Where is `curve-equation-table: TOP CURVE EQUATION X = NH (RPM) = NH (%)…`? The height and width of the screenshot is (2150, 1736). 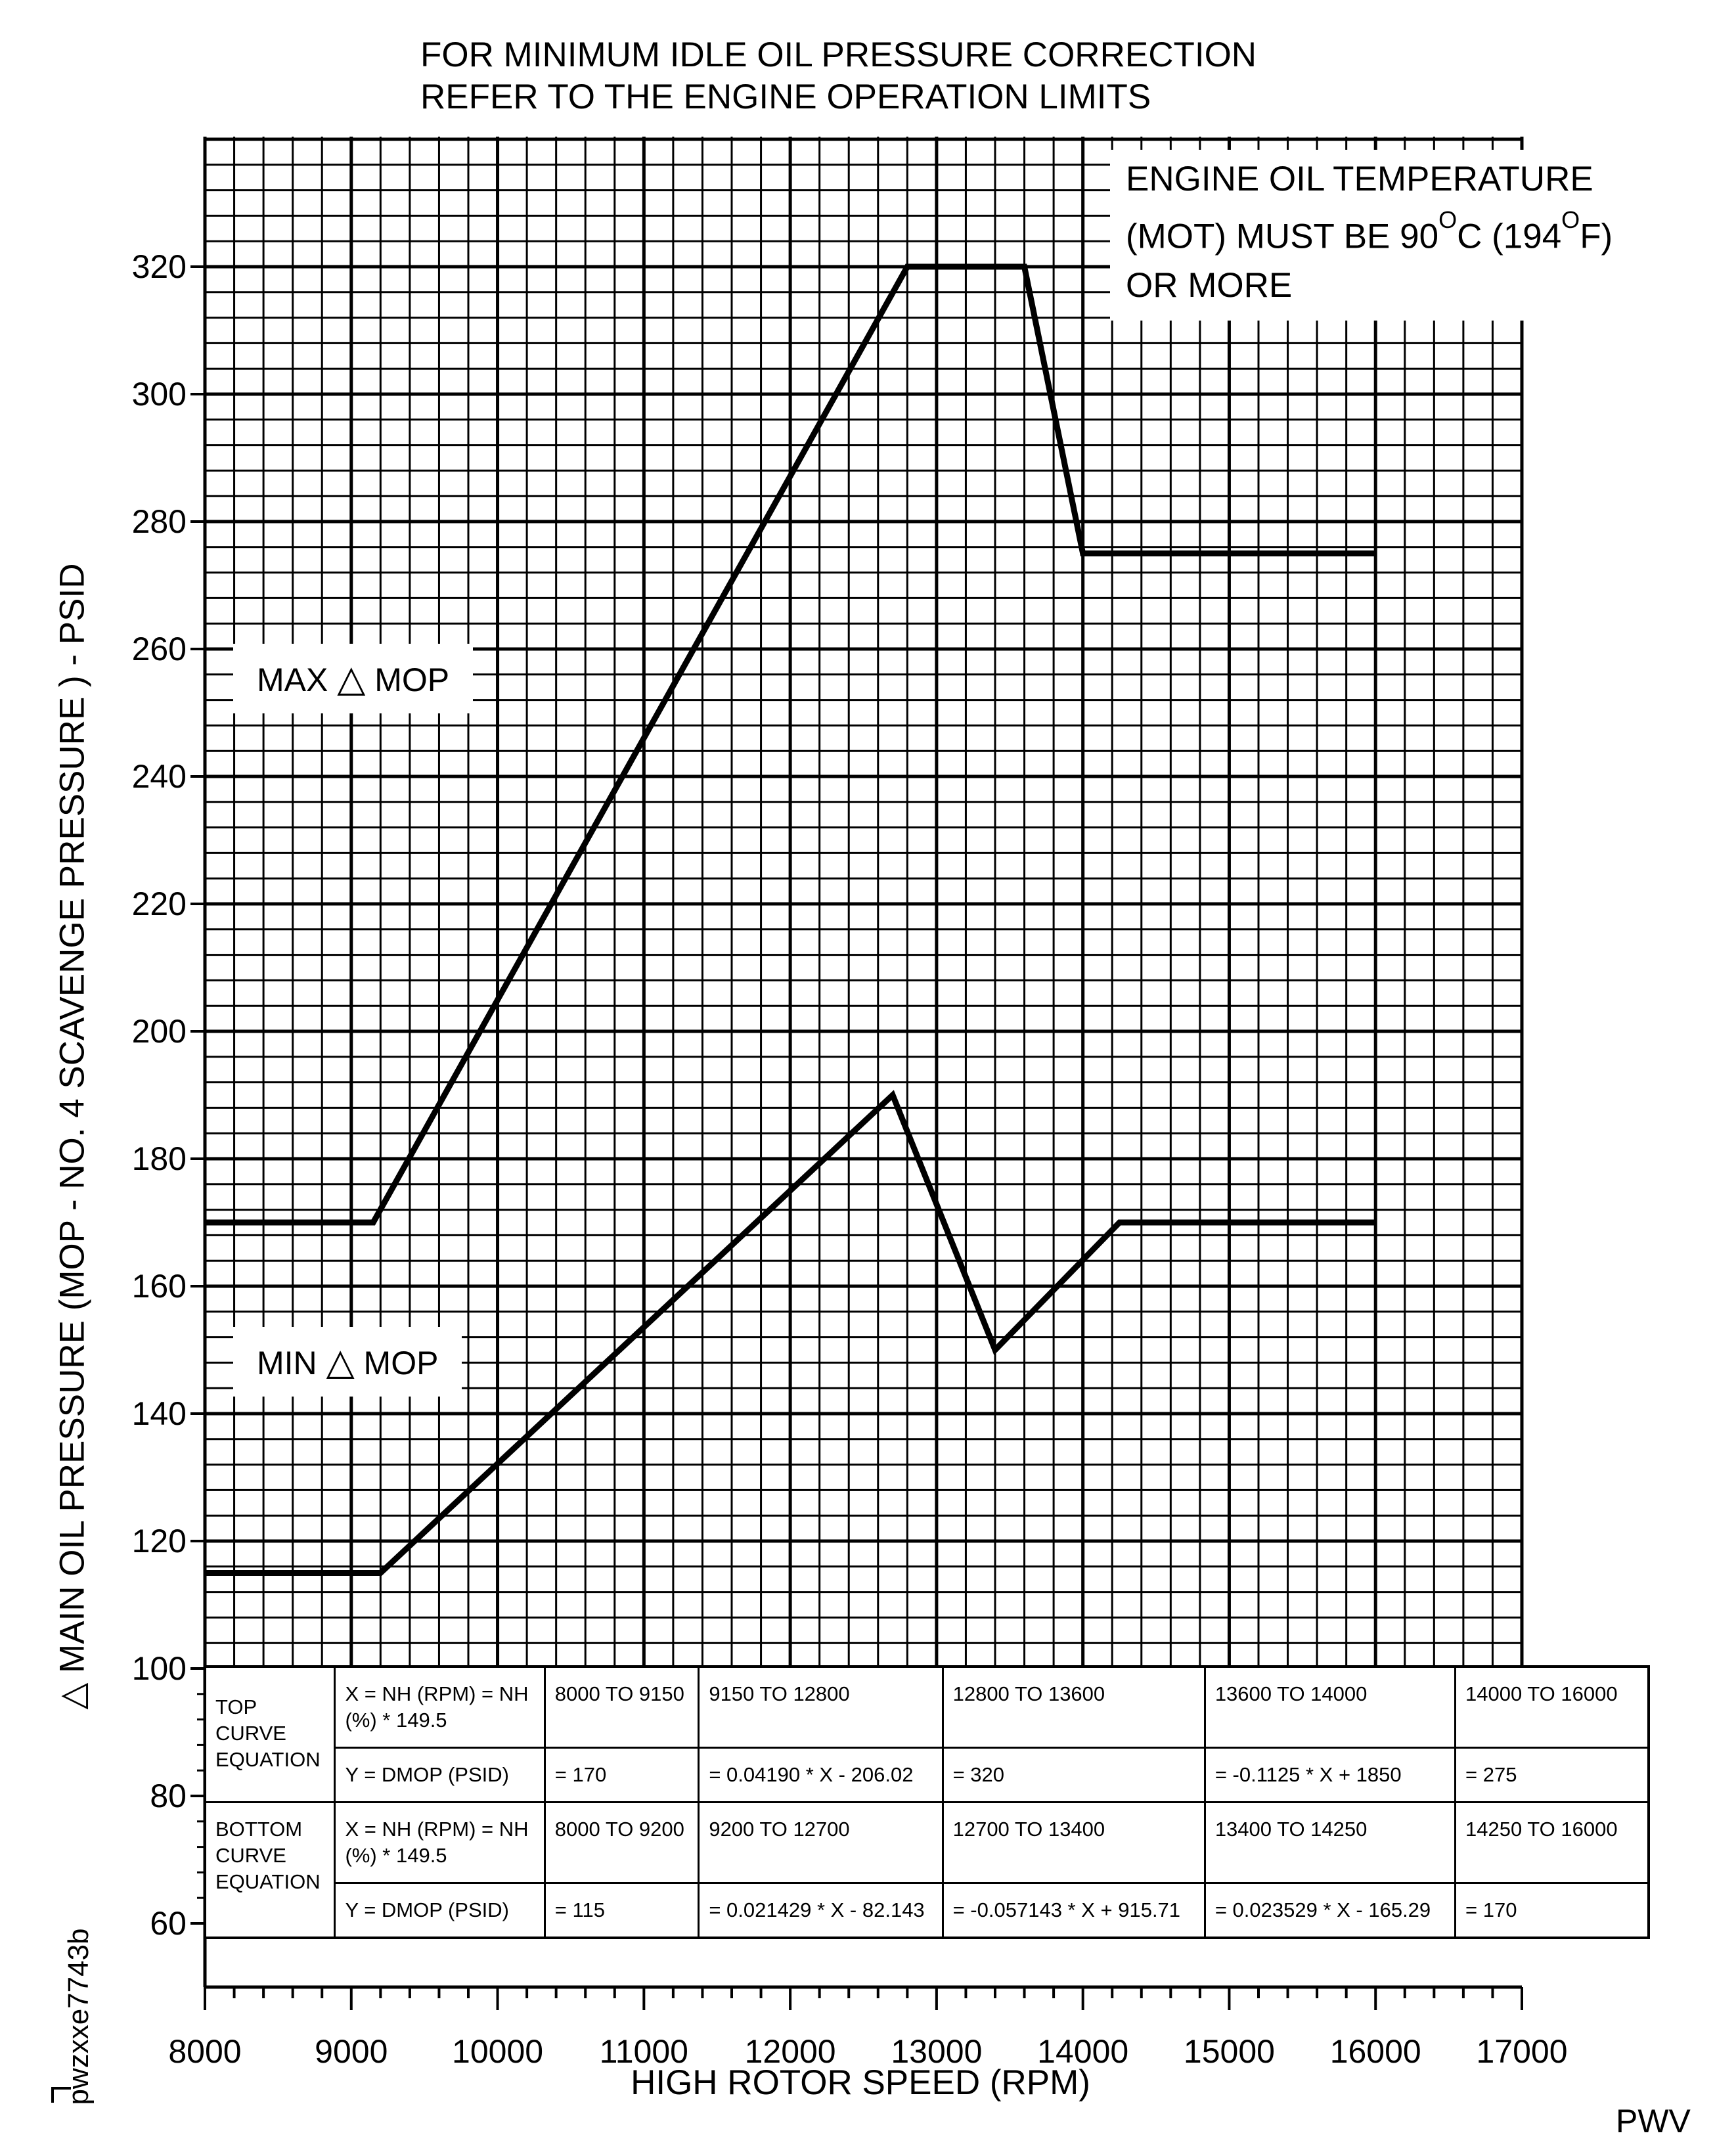
curve-equation-table: TOP CURVE EQUATION X = NH (RPM) = NH (%)… is located at coordinates (927, 1802).